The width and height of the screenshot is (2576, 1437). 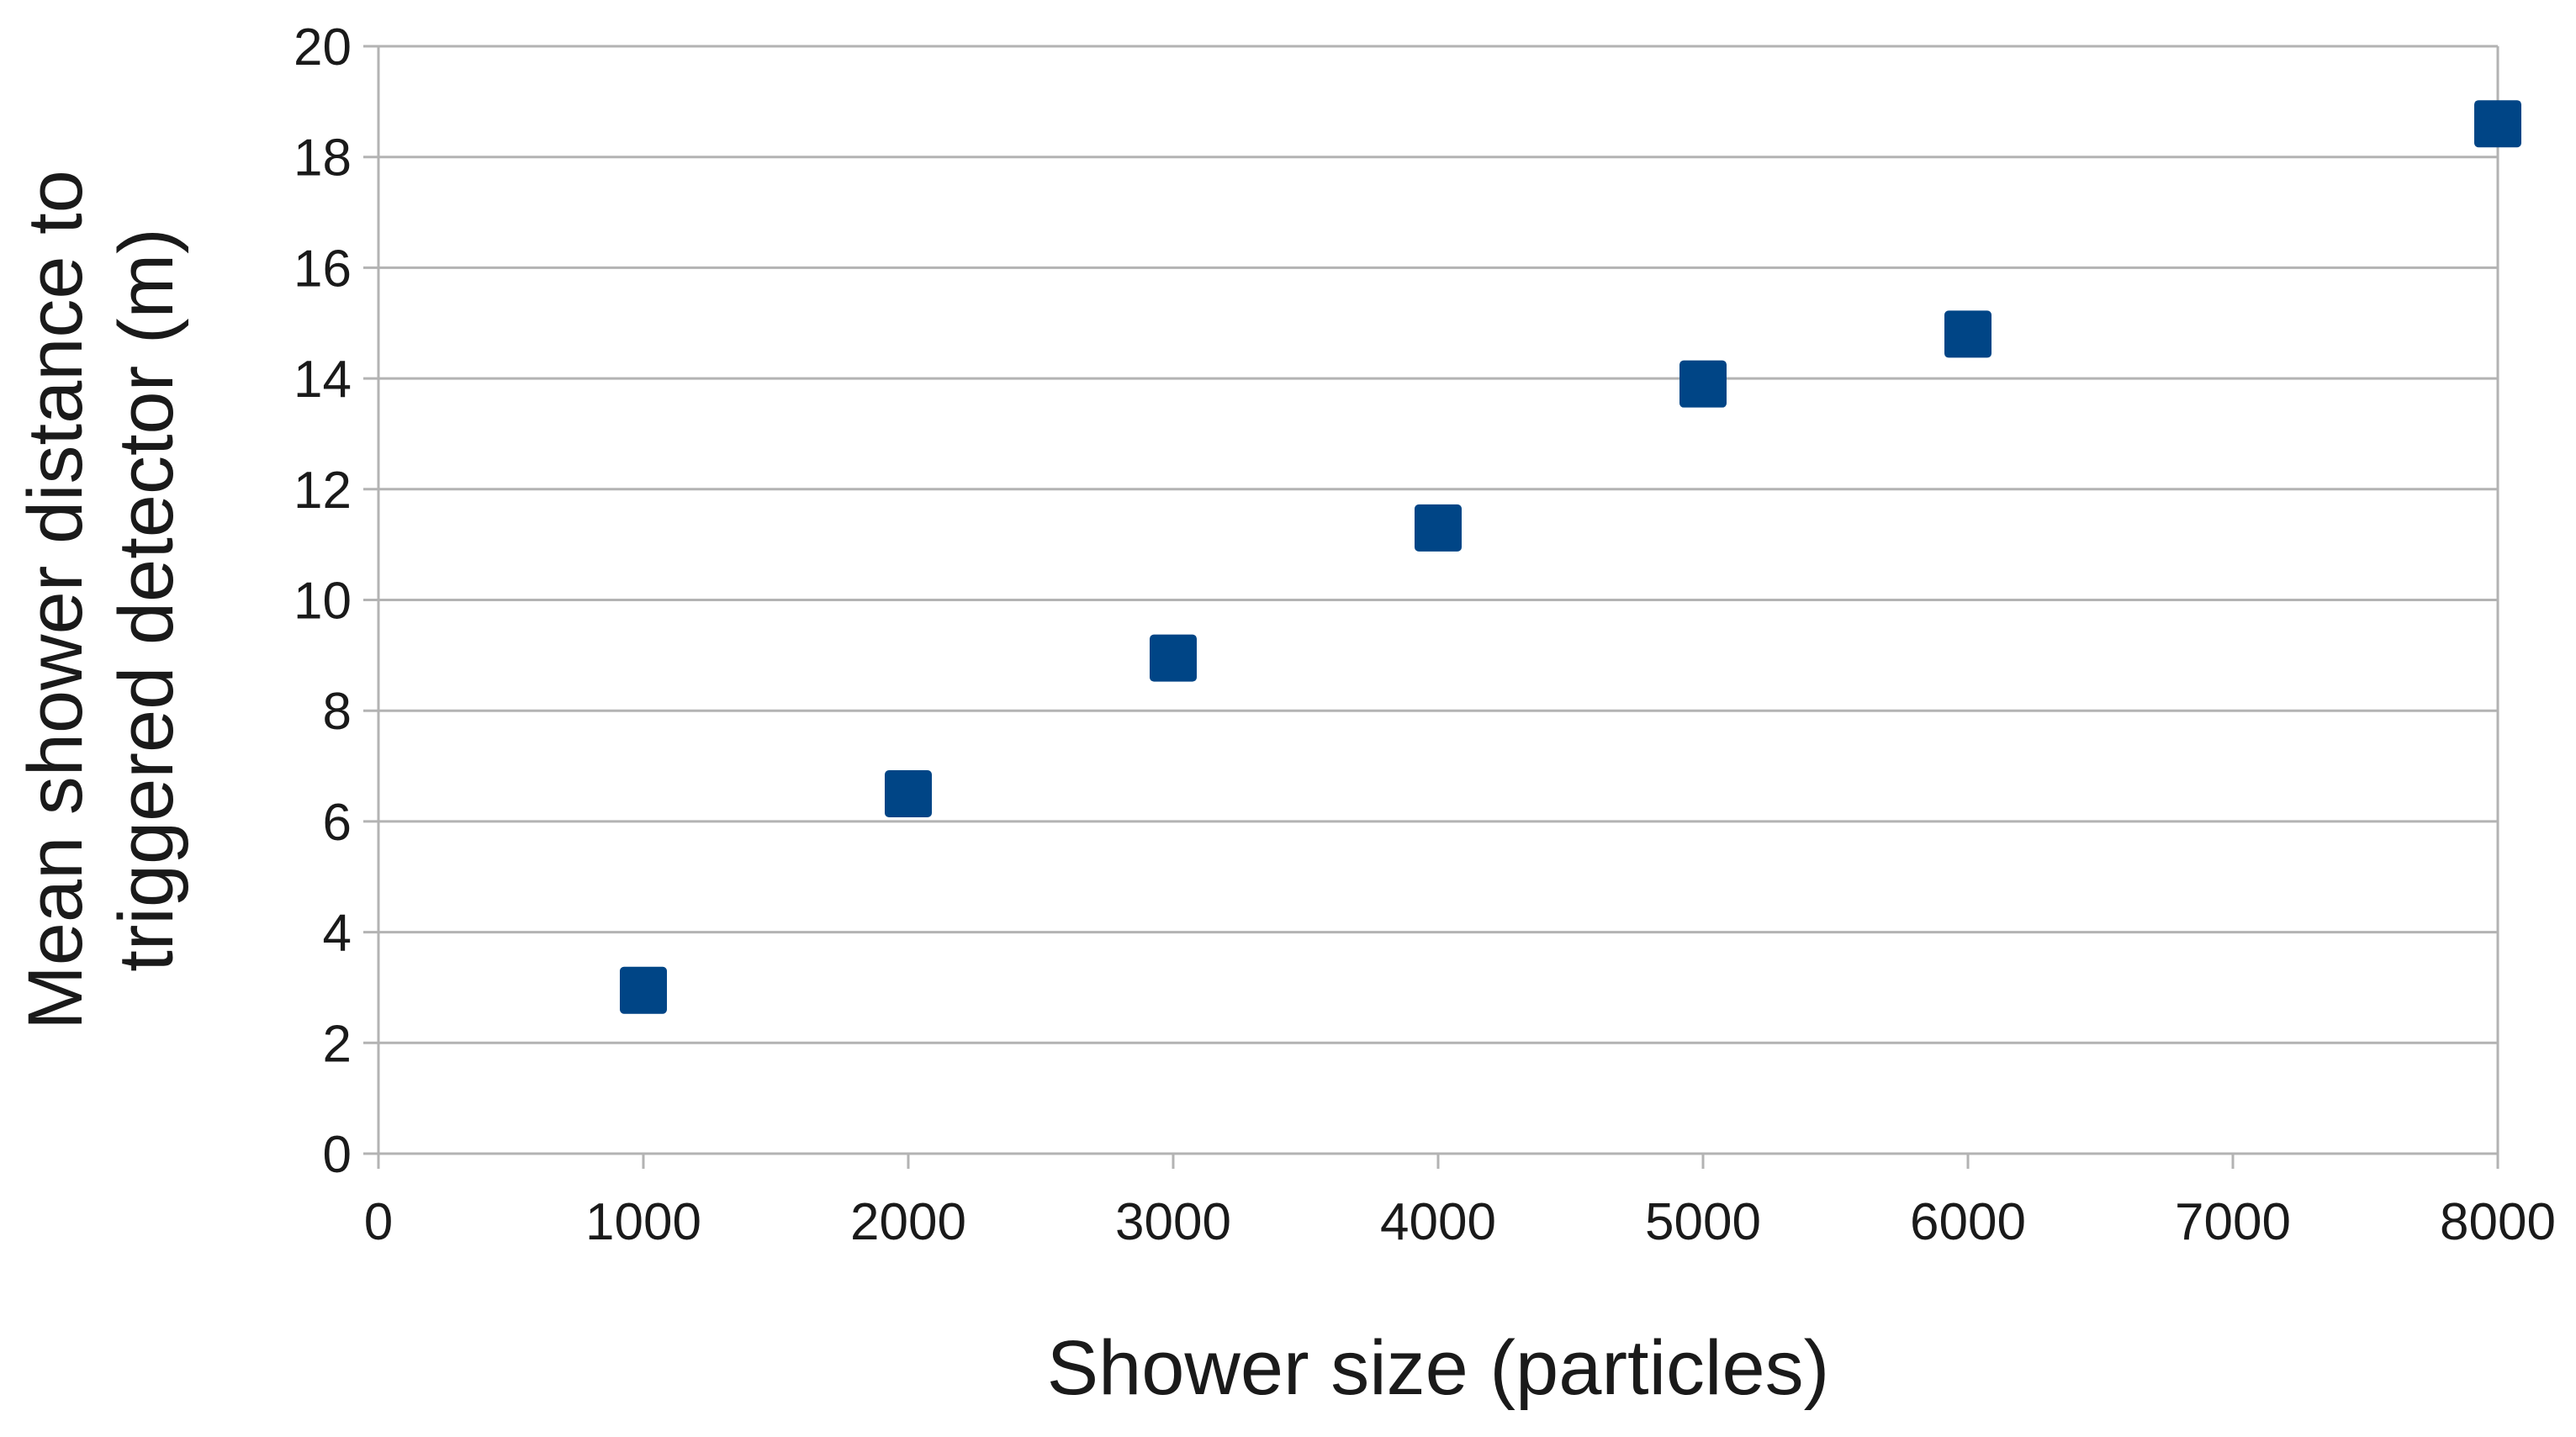 What do you see at coordinates (323, 158) in the screenshot?
I see `y-tick-label: 18` at bounding box center [323, 158].